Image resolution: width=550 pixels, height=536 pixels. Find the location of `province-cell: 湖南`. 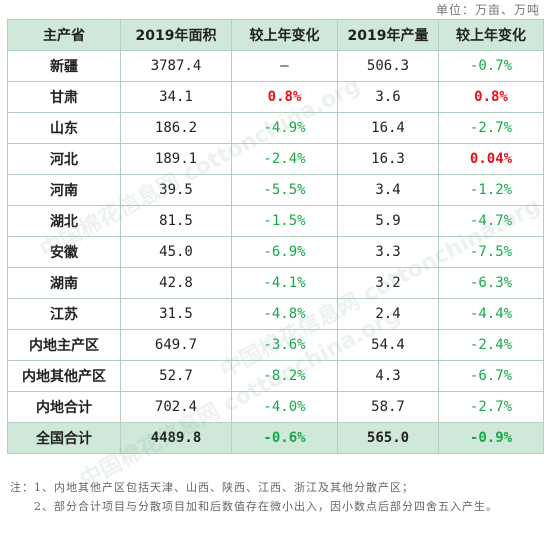

province-cell: 湖南 is located at coordinates (64, 283).